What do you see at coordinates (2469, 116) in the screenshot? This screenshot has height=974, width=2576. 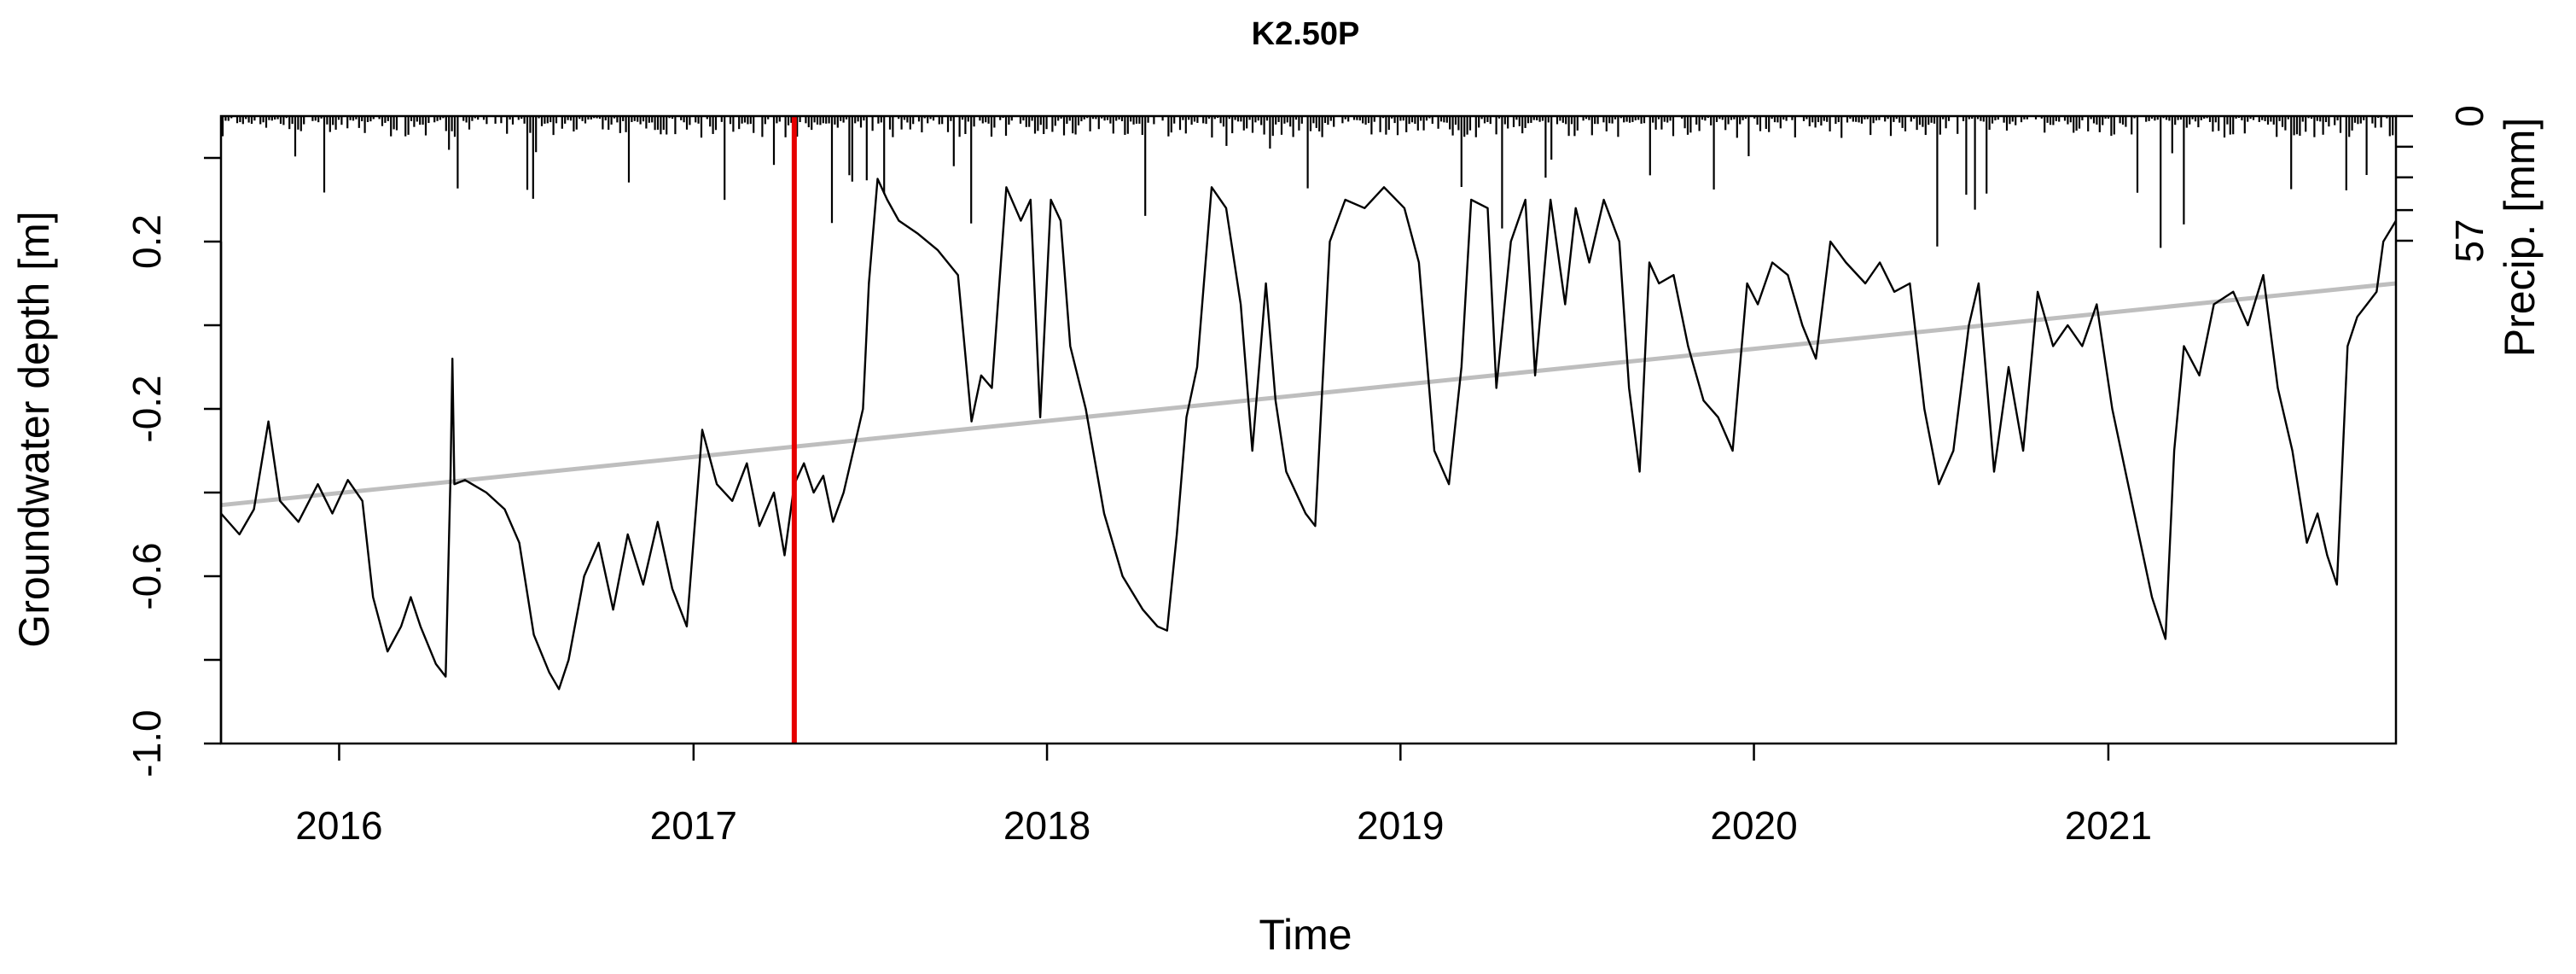 I see `y-right-tick-label: 0` at bounding box center [2469, 116].